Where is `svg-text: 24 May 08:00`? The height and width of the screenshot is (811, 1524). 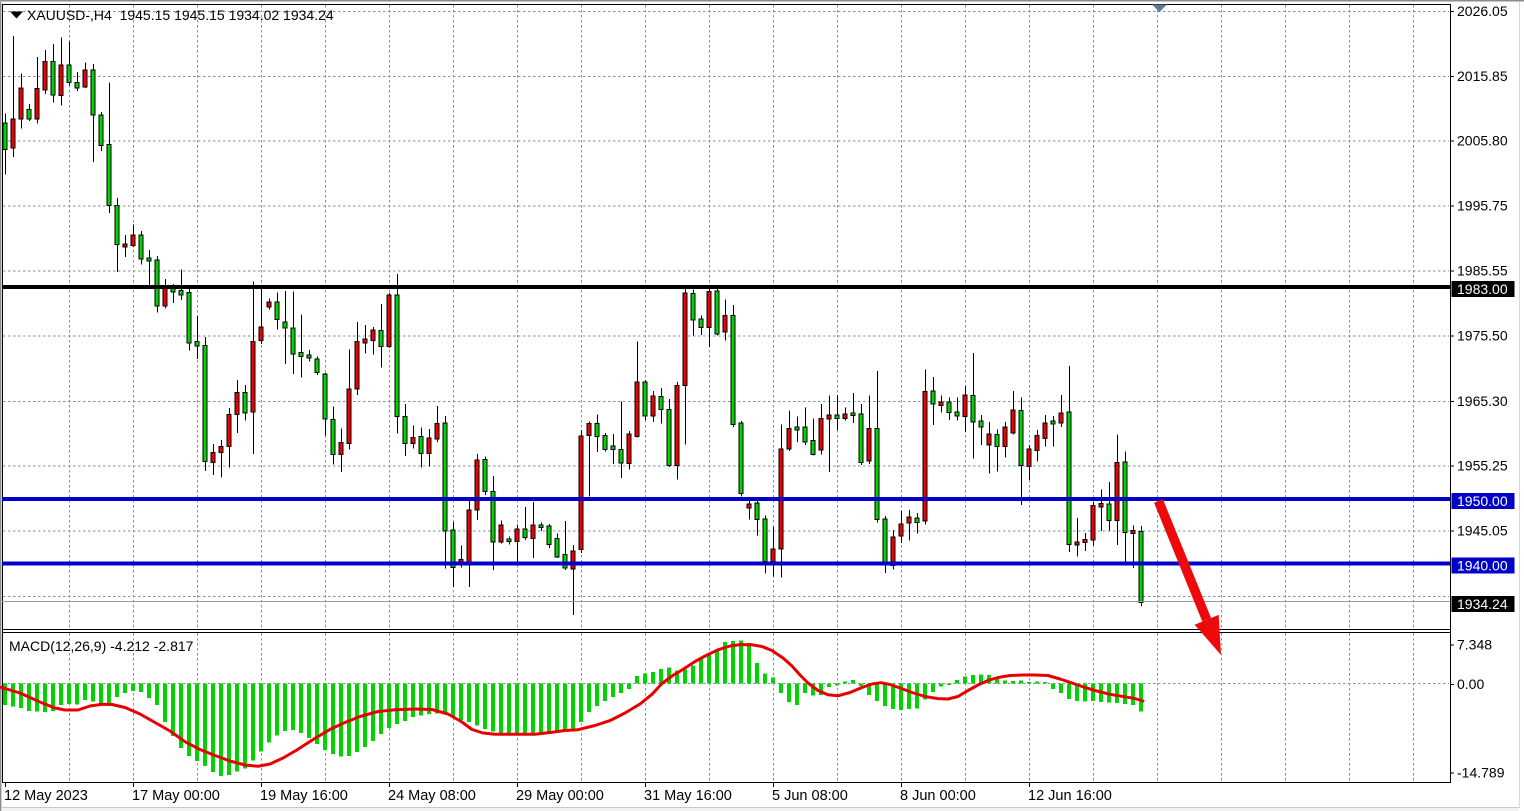 svg-text: 24 May 08:00 is located at coordinates (432, 796).